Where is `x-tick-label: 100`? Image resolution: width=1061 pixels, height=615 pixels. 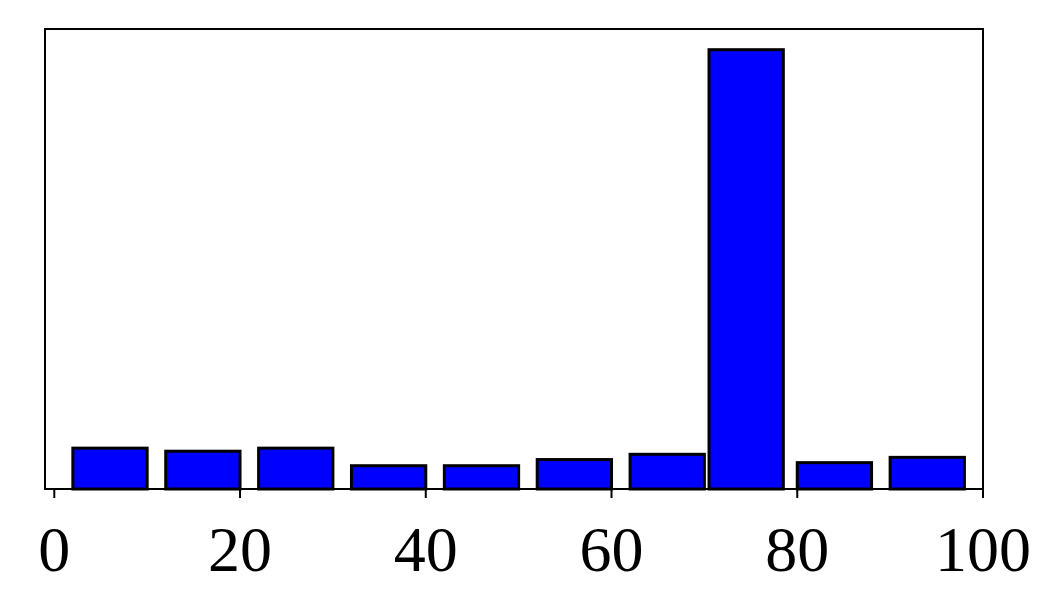 x-tick-label: 100 is located at coordinates (983, 549).